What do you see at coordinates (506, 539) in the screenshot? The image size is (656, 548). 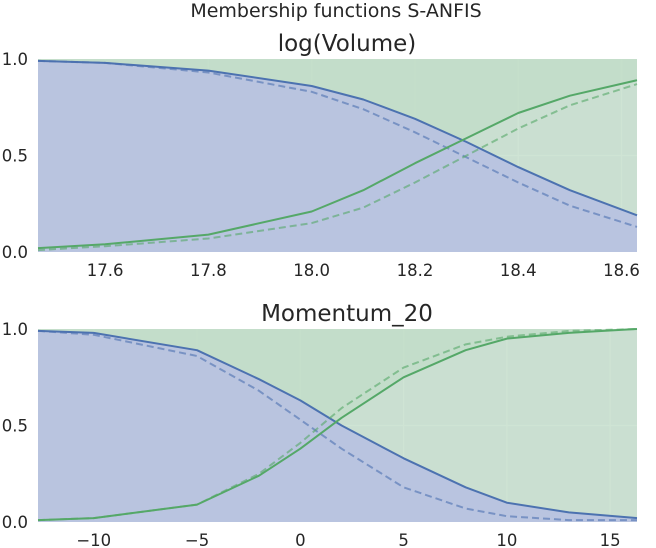 I see `x-tick-label: 10` at bounding box center [506, 539].